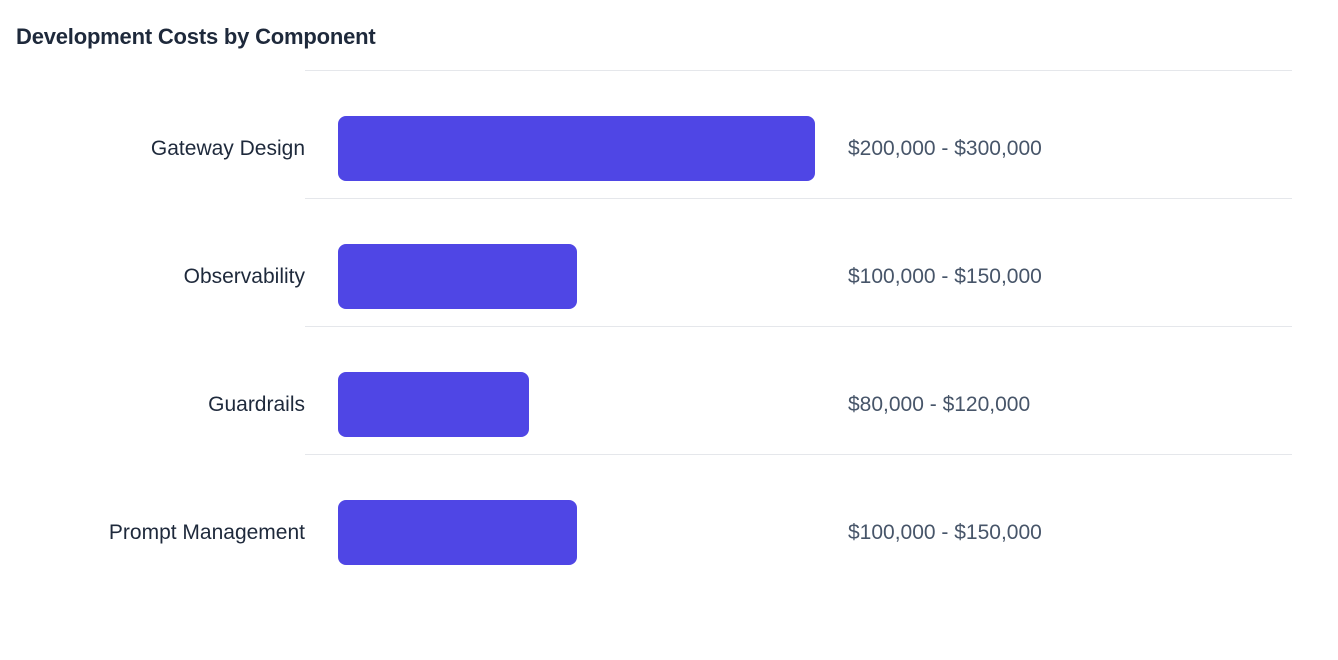  Describe the element at coordinates (244, 276) in the screenshot. I see `category-label: Observability` at that location.